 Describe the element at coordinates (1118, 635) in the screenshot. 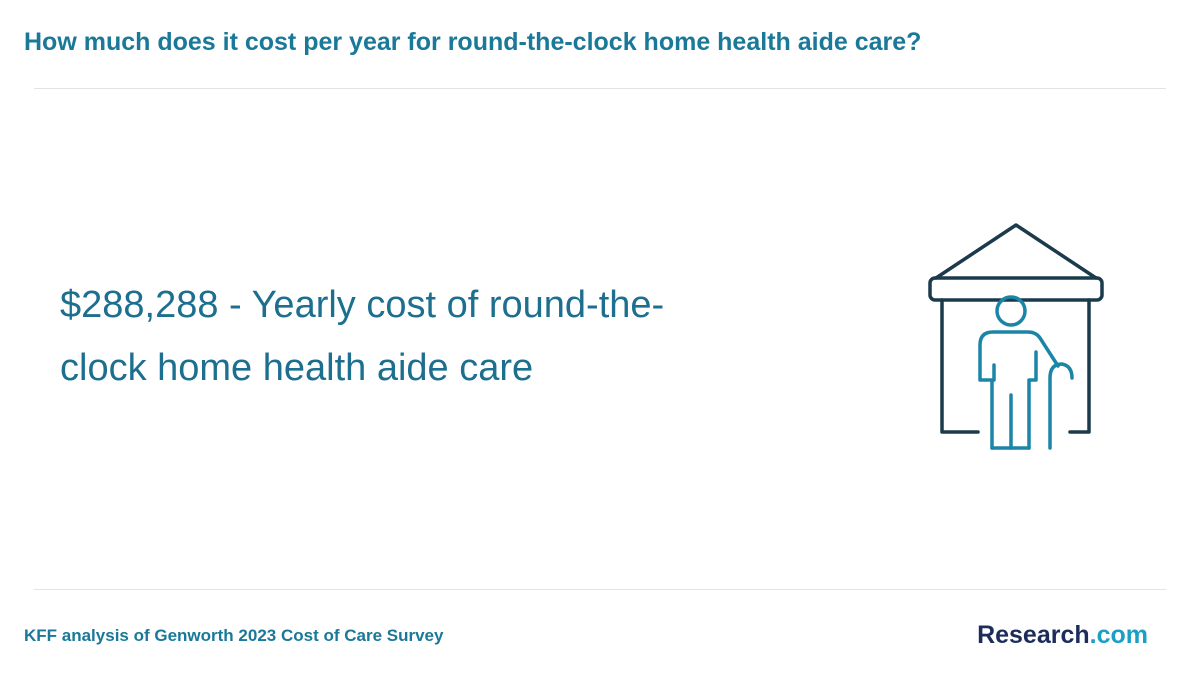

I see `brand-suffix: .com` at that location.